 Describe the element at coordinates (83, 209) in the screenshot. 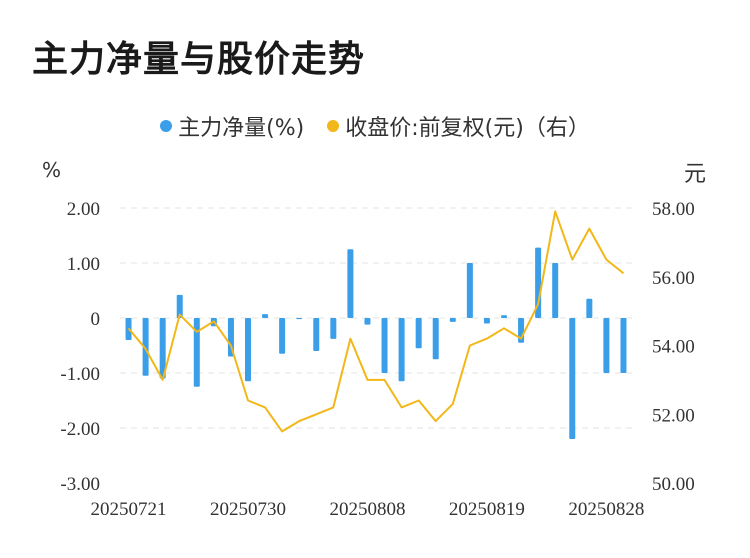

I see `left-tick-label: 2.00` at that location.